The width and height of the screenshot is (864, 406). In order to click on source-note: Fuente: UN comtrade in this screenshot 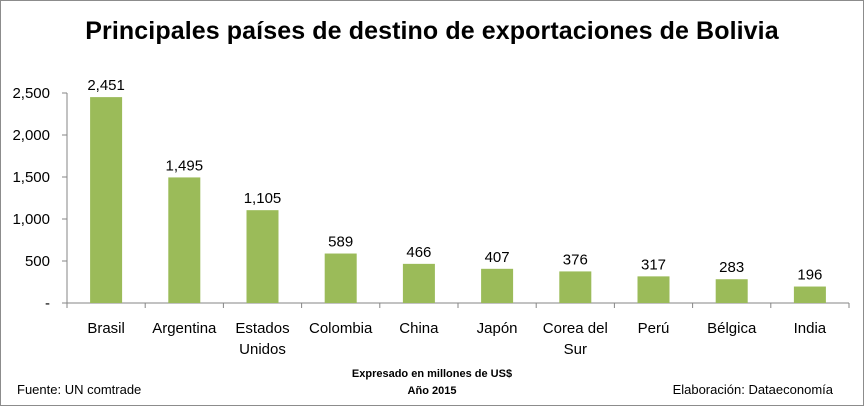, I will do `click(79, 389)`.